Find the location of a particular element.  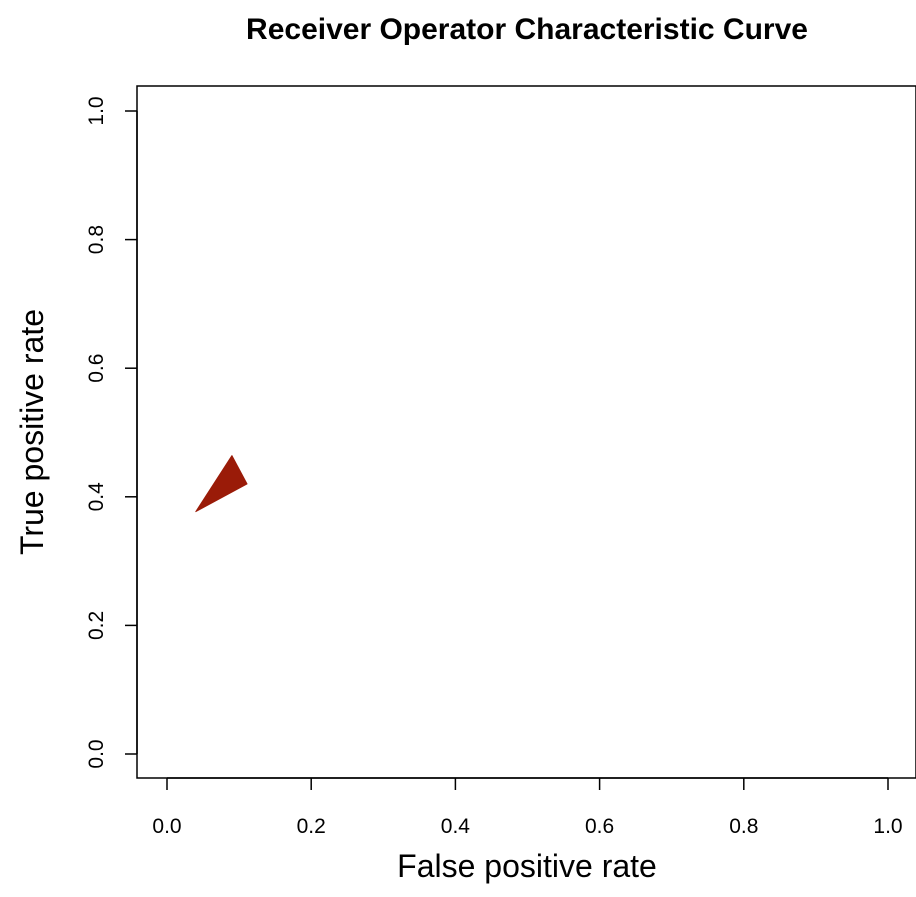

series-layer is located at coordinates (221, 484).